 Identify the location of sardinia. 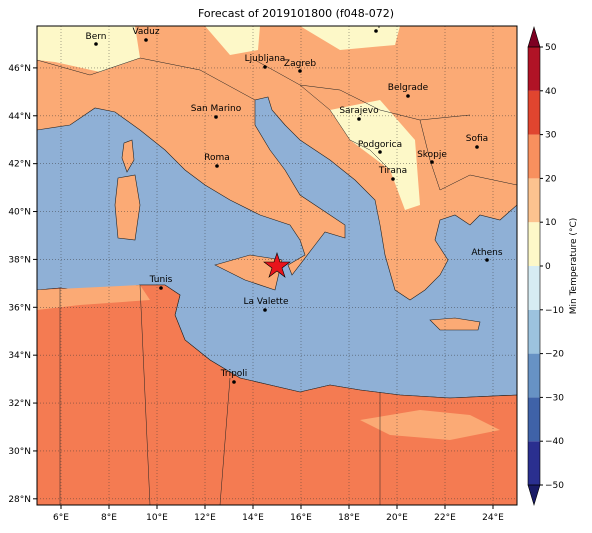
(127, 207).